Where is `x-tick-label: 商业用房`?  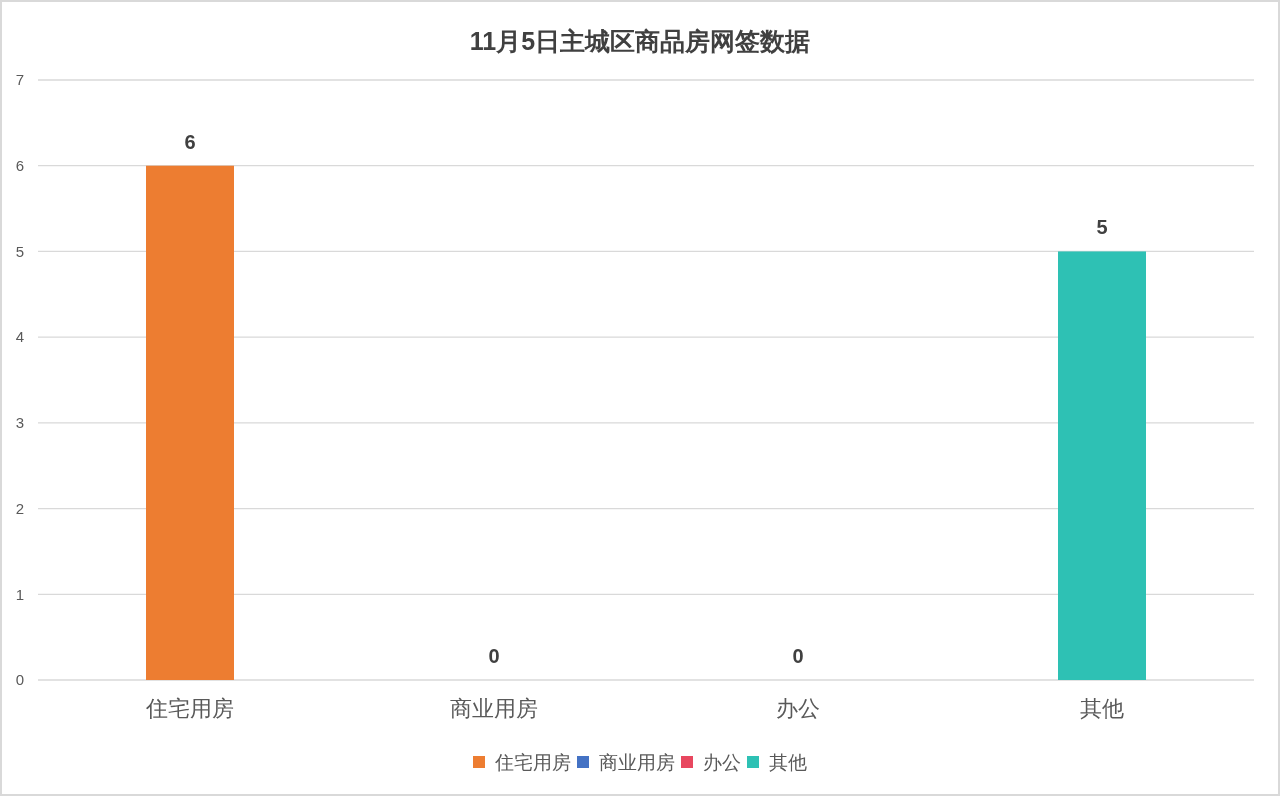
x-tick-label: 商业用房 is located at coordinates (494, 708).